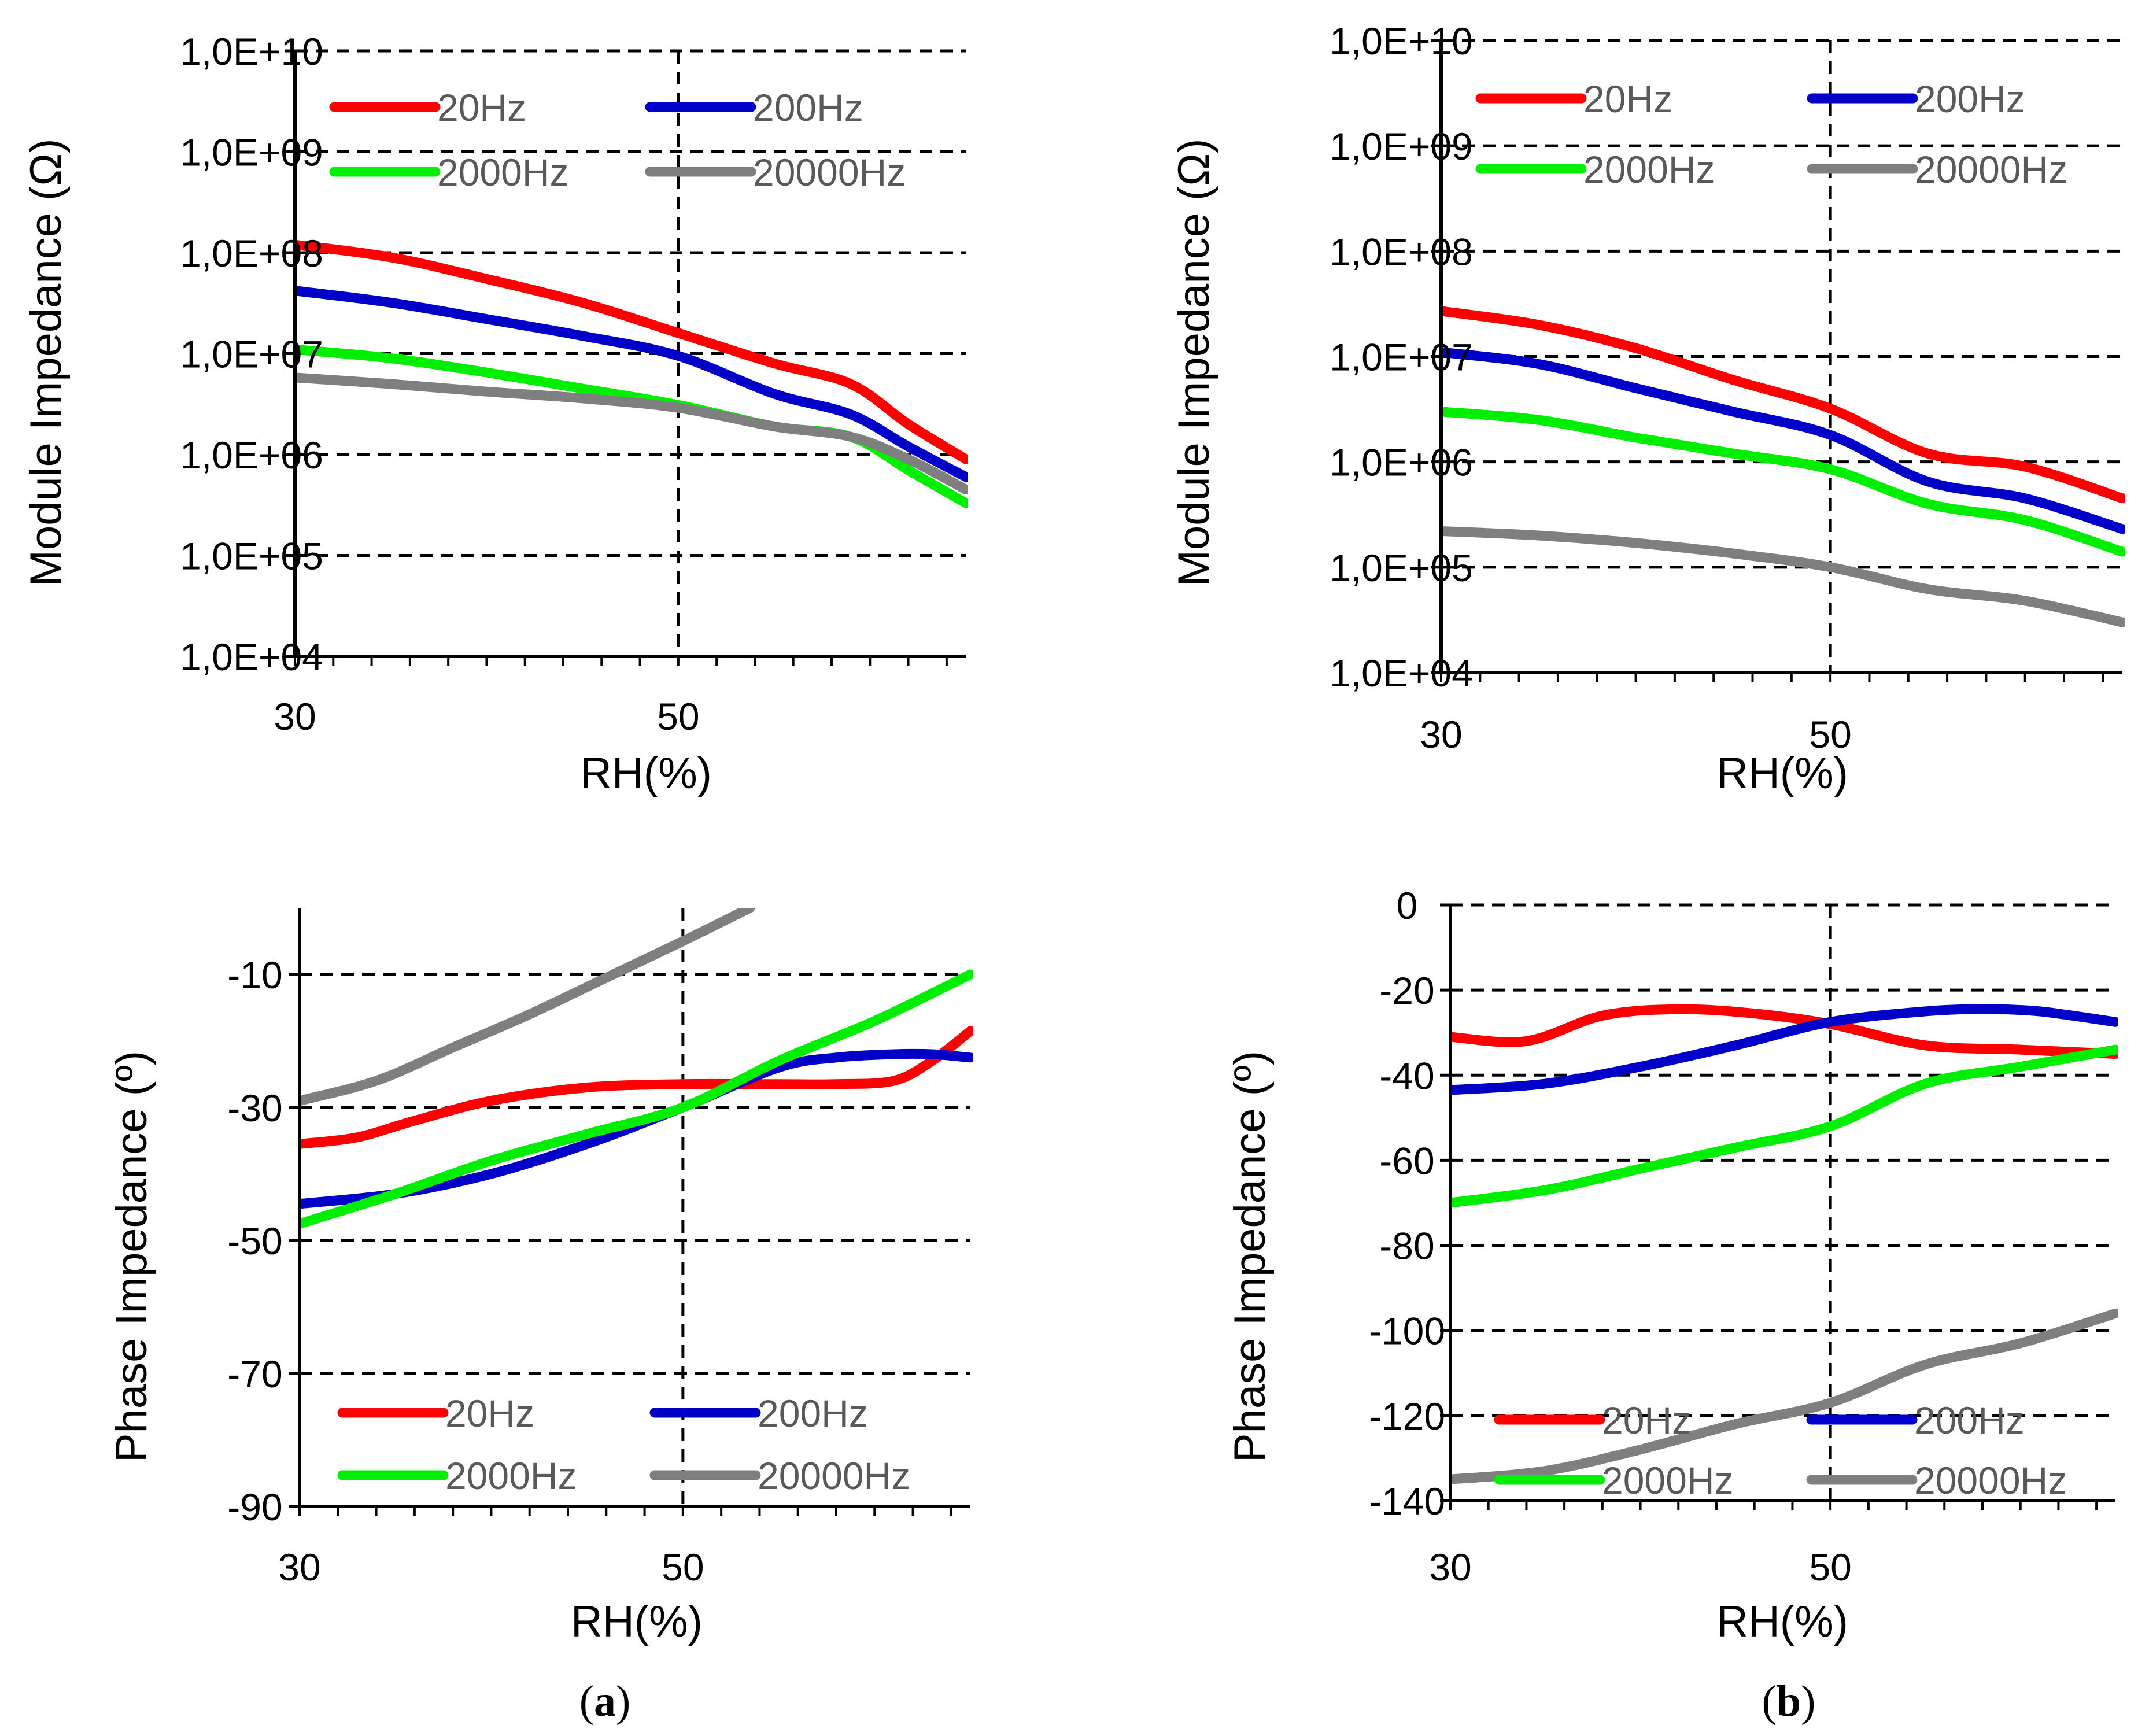  I want to click on y-tick-label: -50, so click(255, 1241).